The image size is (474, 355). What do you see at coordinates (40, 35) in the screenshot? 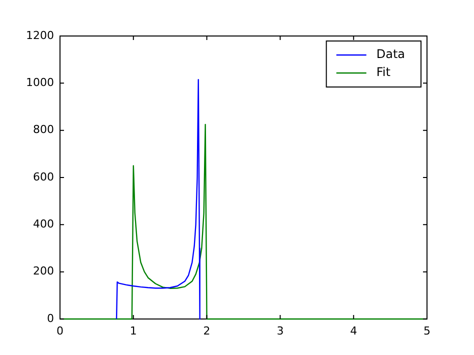
I see `y-tick-label: 1200` at bounding box center [40, 35].